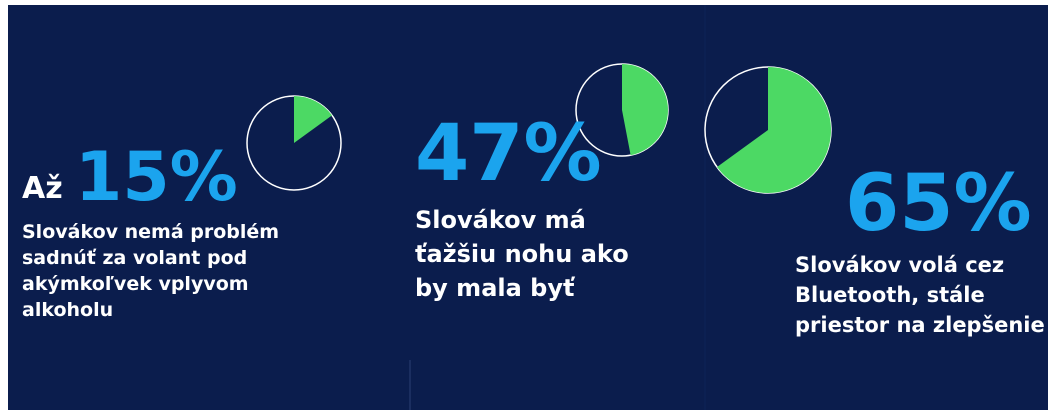 The height and width of the screenshot is (419, 1058). What do you see at coordinates (135, 284) in the screenshot?
I see `description-line: akýmkoľvek vplyvom` at bounding box center [135, 284].